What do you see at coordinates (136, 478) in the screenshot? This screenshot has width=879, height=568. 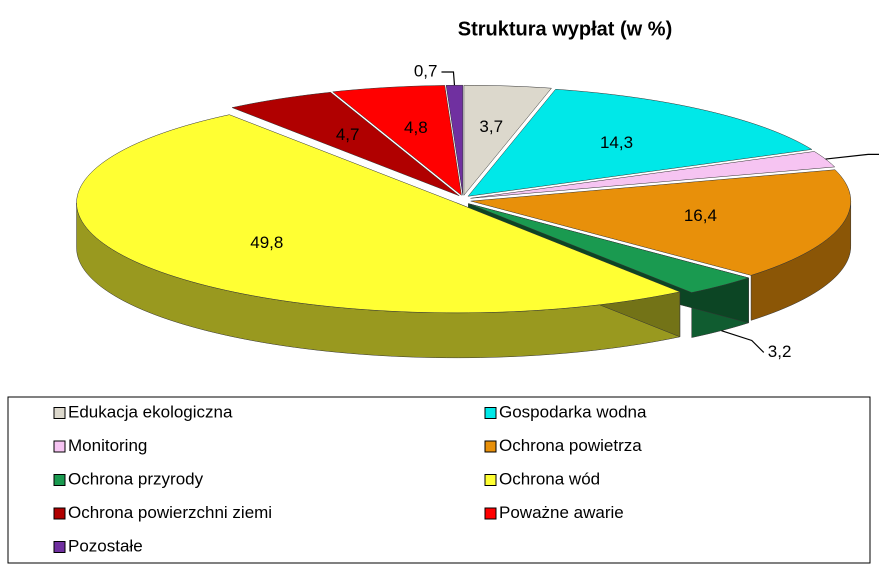 I see `legend-label: Ochrona przyrody` at bounding box center [136, 478].